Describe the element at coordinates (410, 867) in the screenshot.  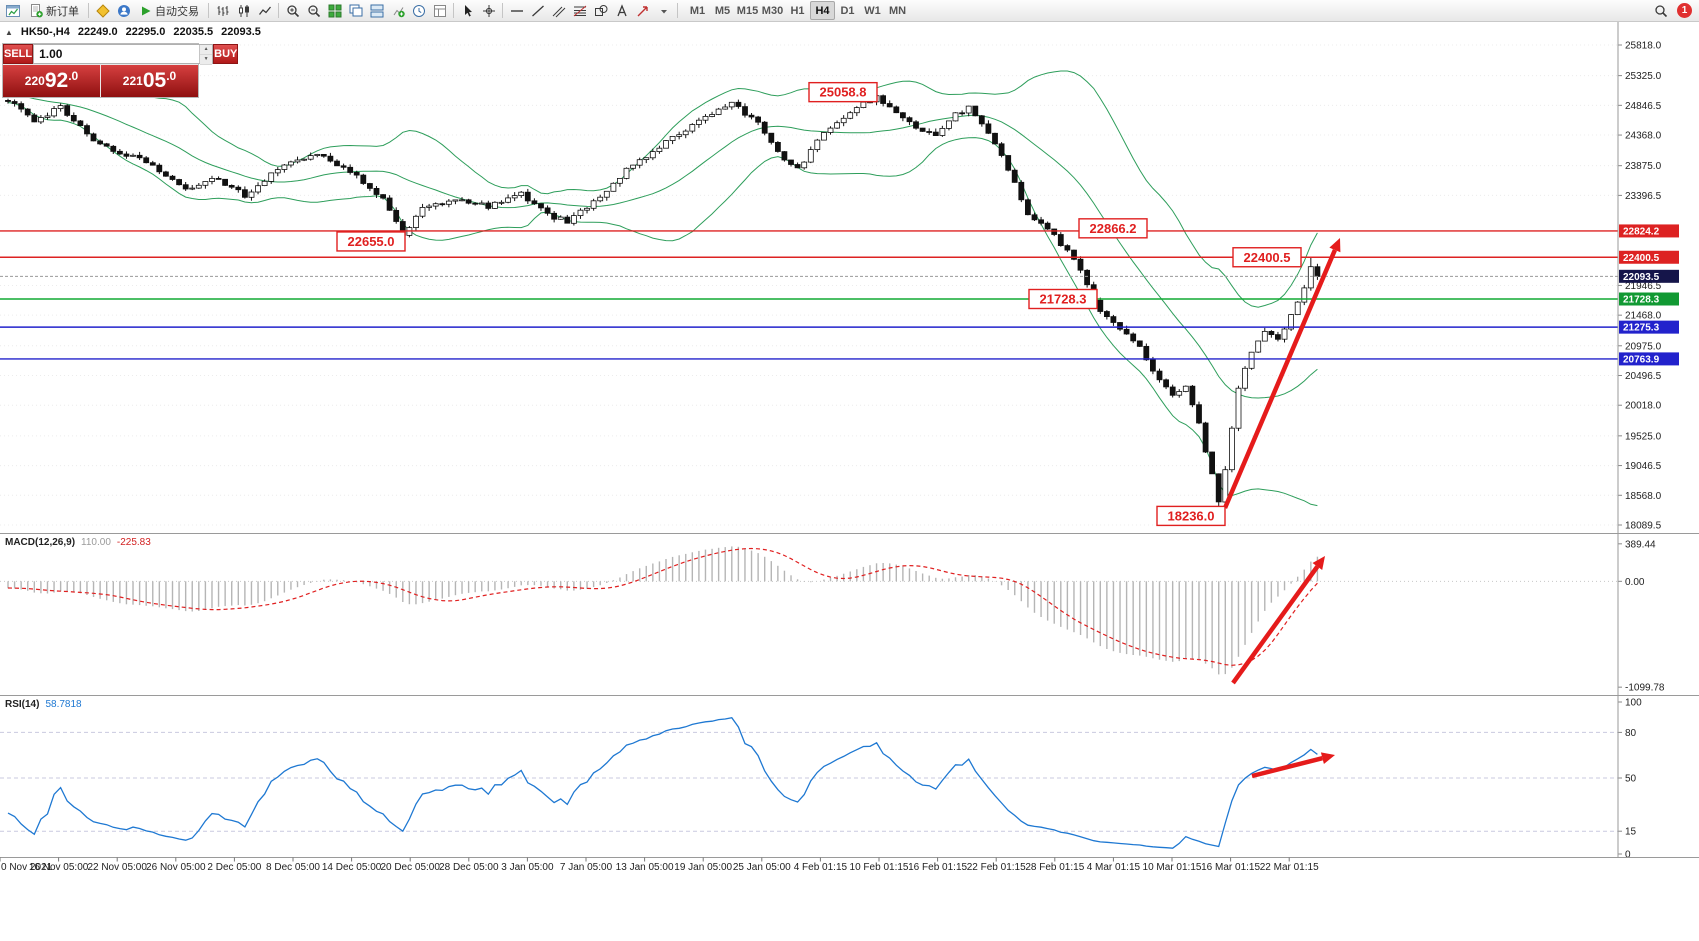
I see `svg-text: 20 Dec 05:00` at that location.